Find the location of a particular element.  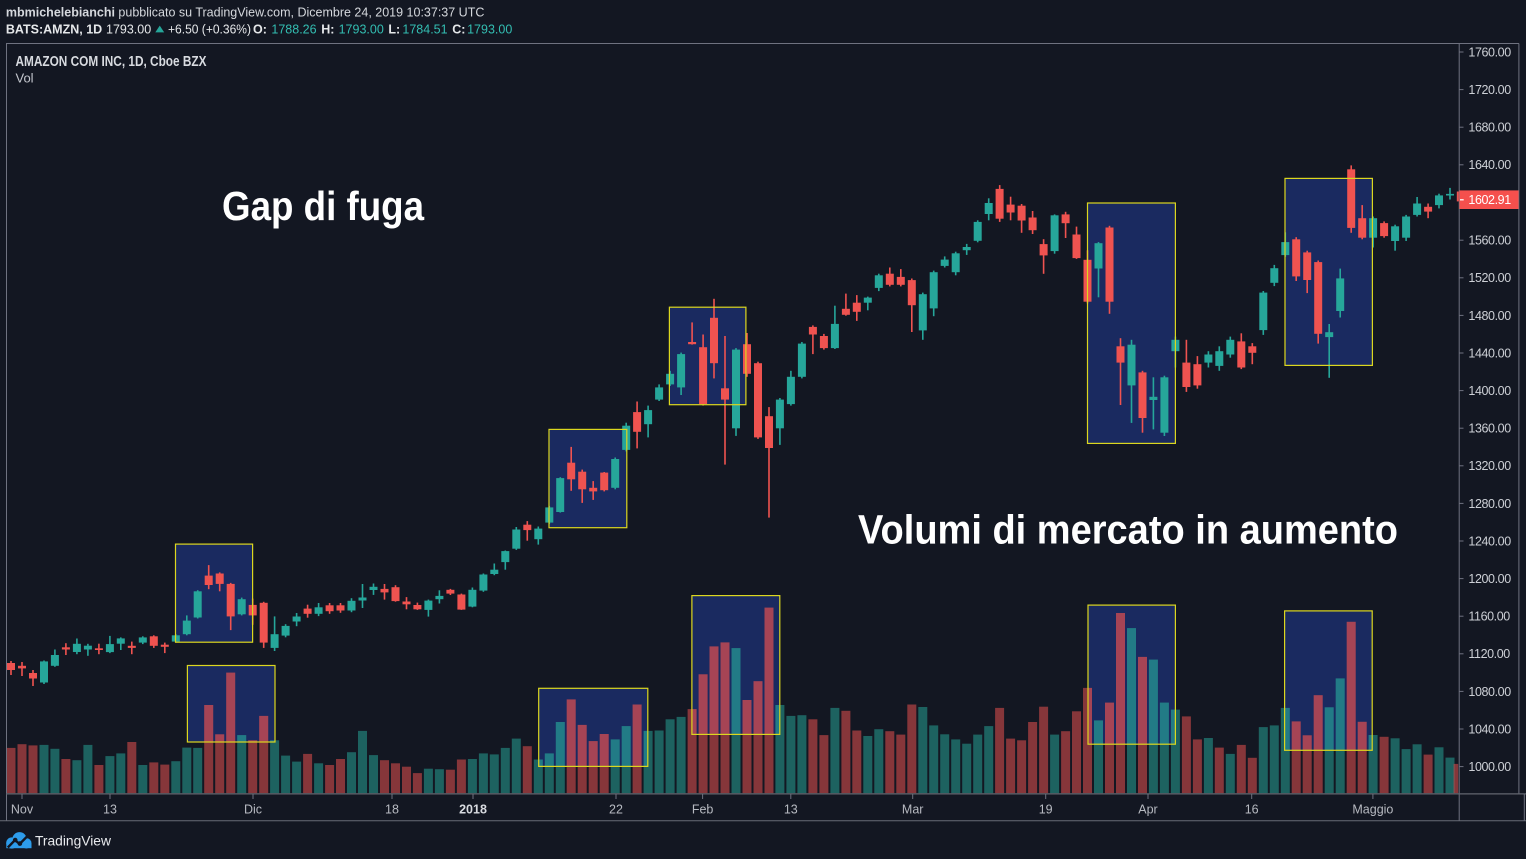

svg-text: 1120.00 is located at coordinates (1489, 654).